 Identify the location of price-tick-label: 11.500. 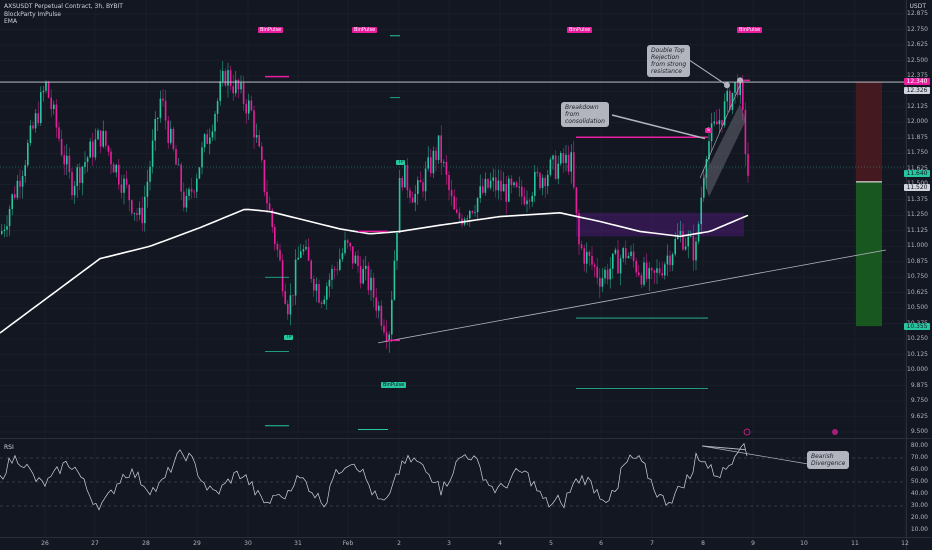
(916, 183).